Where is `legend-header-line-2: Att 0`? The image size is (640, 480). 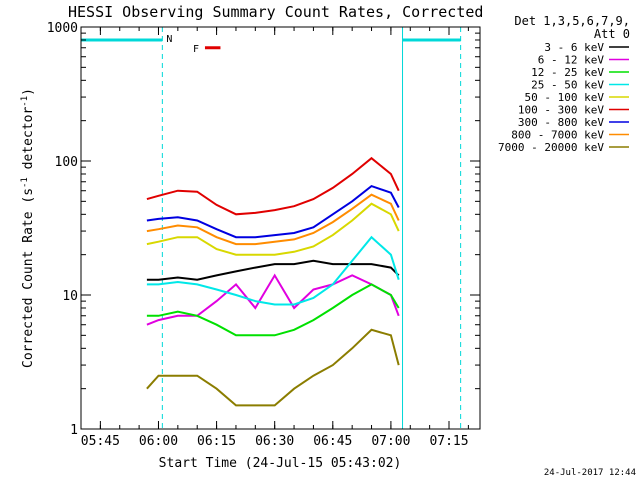
legend-header-line-2: Att 0 is located at coordinates (612, 34).